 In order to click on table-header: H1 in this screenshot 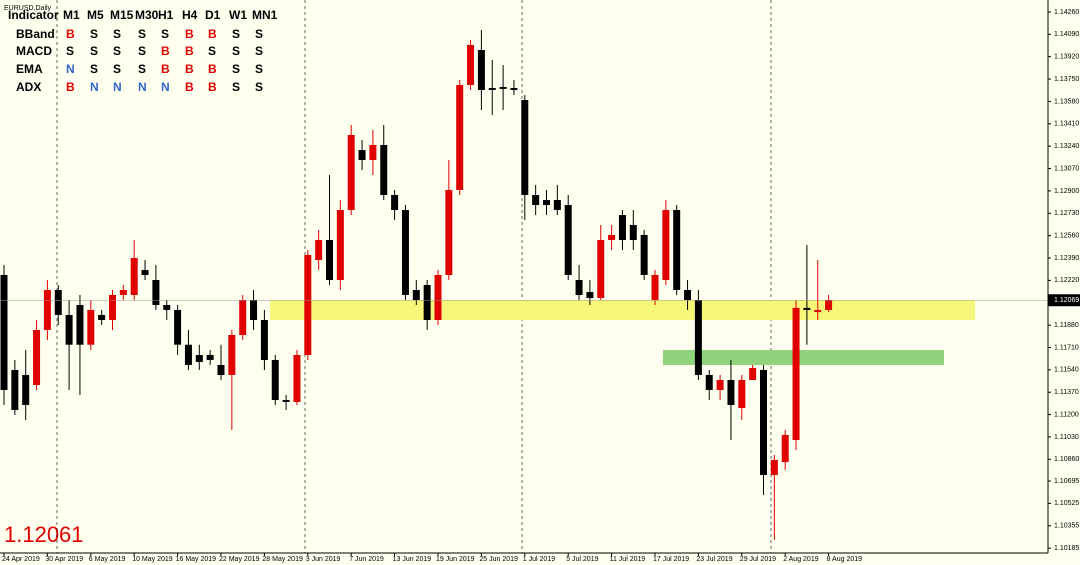, I will do `click(166, 15)`.